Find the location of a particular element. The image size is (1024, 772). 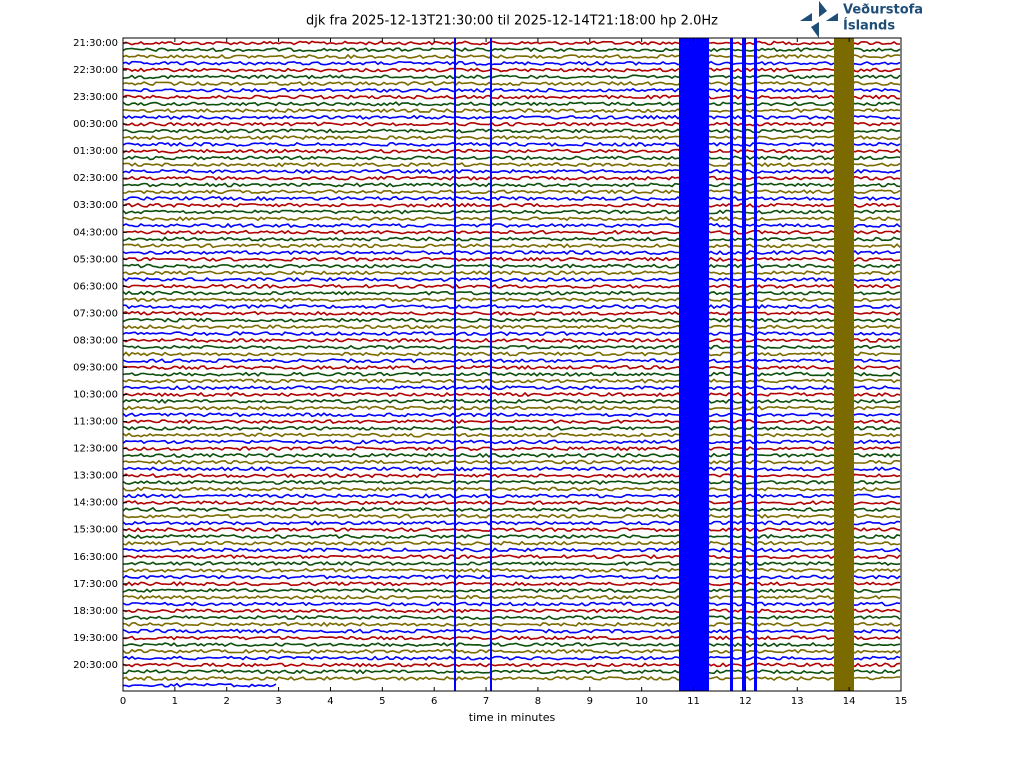

y-tick-label: 23:30:00 is located at coordinates (95, 97).